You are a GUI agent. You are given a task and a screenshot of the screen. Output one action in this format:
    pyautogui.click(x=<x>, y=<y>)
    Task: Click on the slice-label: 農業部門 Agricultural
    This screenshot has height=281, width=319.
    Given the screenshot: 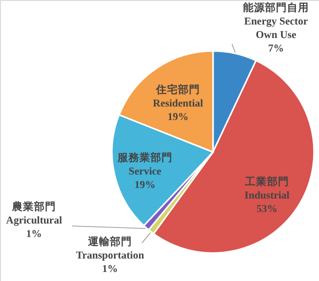 What is the action you would take?
    pyautogui.click(x=34, y=213)
    